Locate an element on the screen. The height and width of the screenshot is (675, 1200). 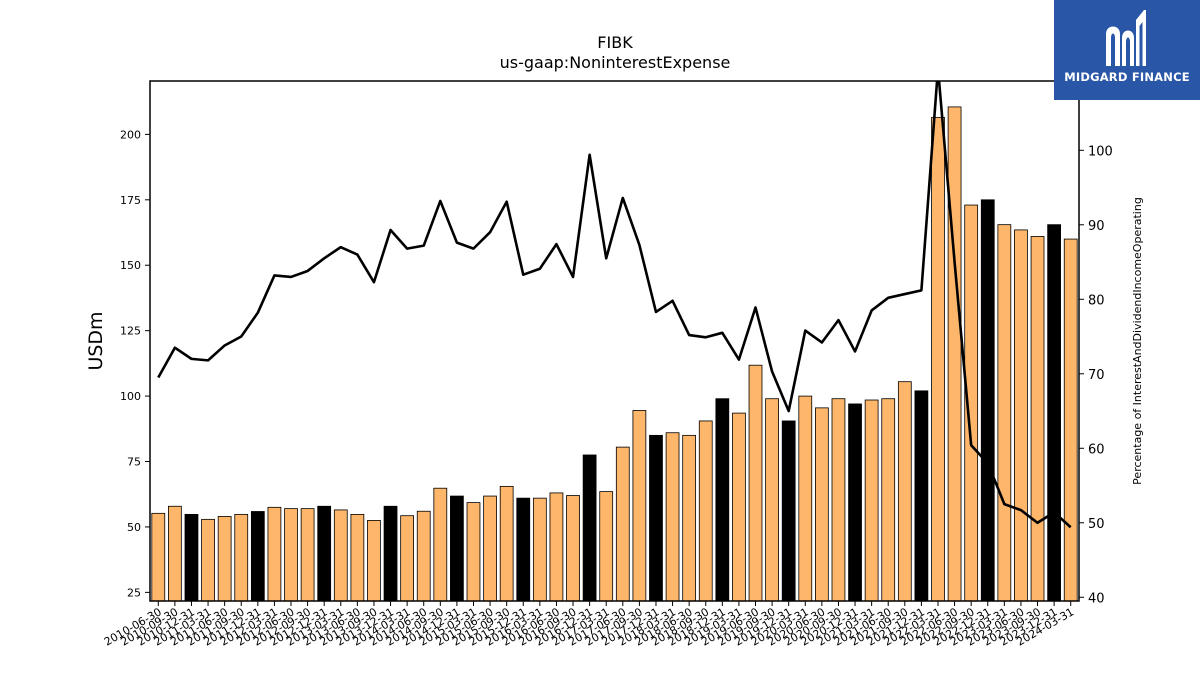
y2-tick-label: 100 is located at coordinates (1100, 151).